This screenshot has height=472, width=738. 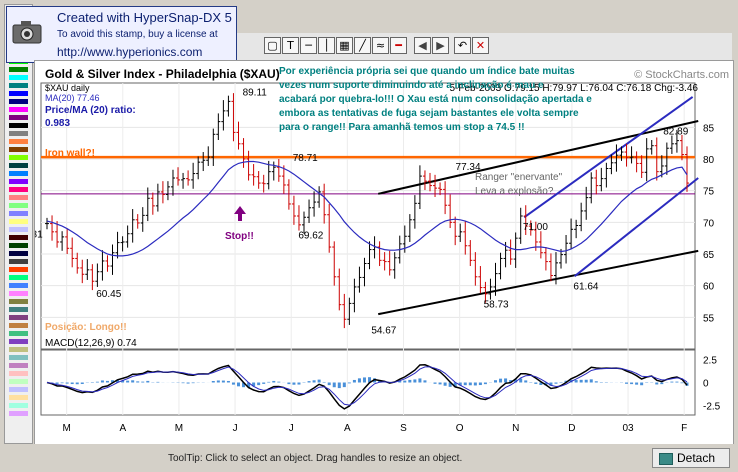 What do you see at coordinates (398, 45) in the screenshot?
I see `horizontal-red-icon: ━` at bounding box center [398, 45].